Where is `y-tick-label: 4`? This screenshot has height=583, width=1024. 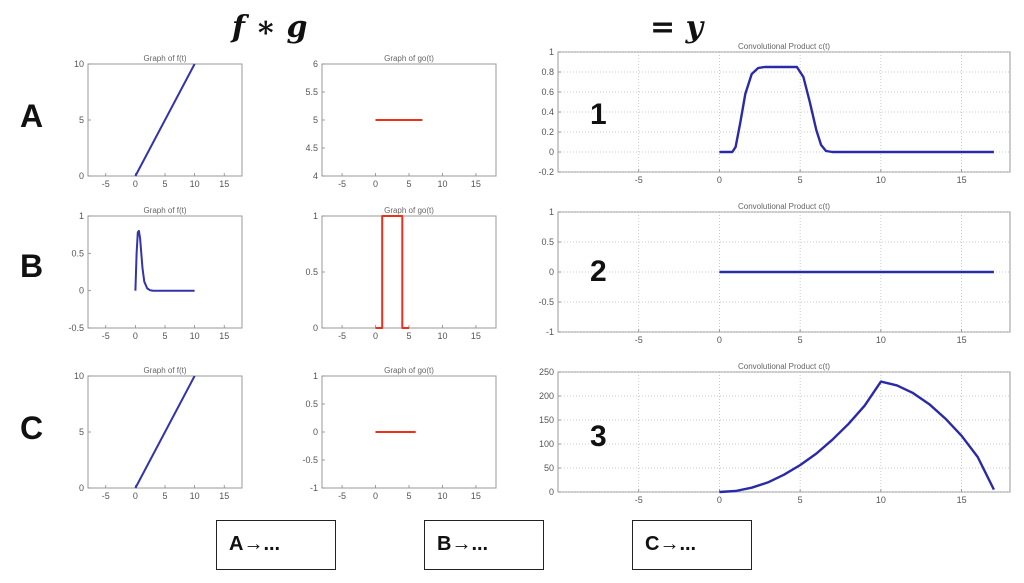
y-tick-label: 4 is located at coordinates (315, 176).